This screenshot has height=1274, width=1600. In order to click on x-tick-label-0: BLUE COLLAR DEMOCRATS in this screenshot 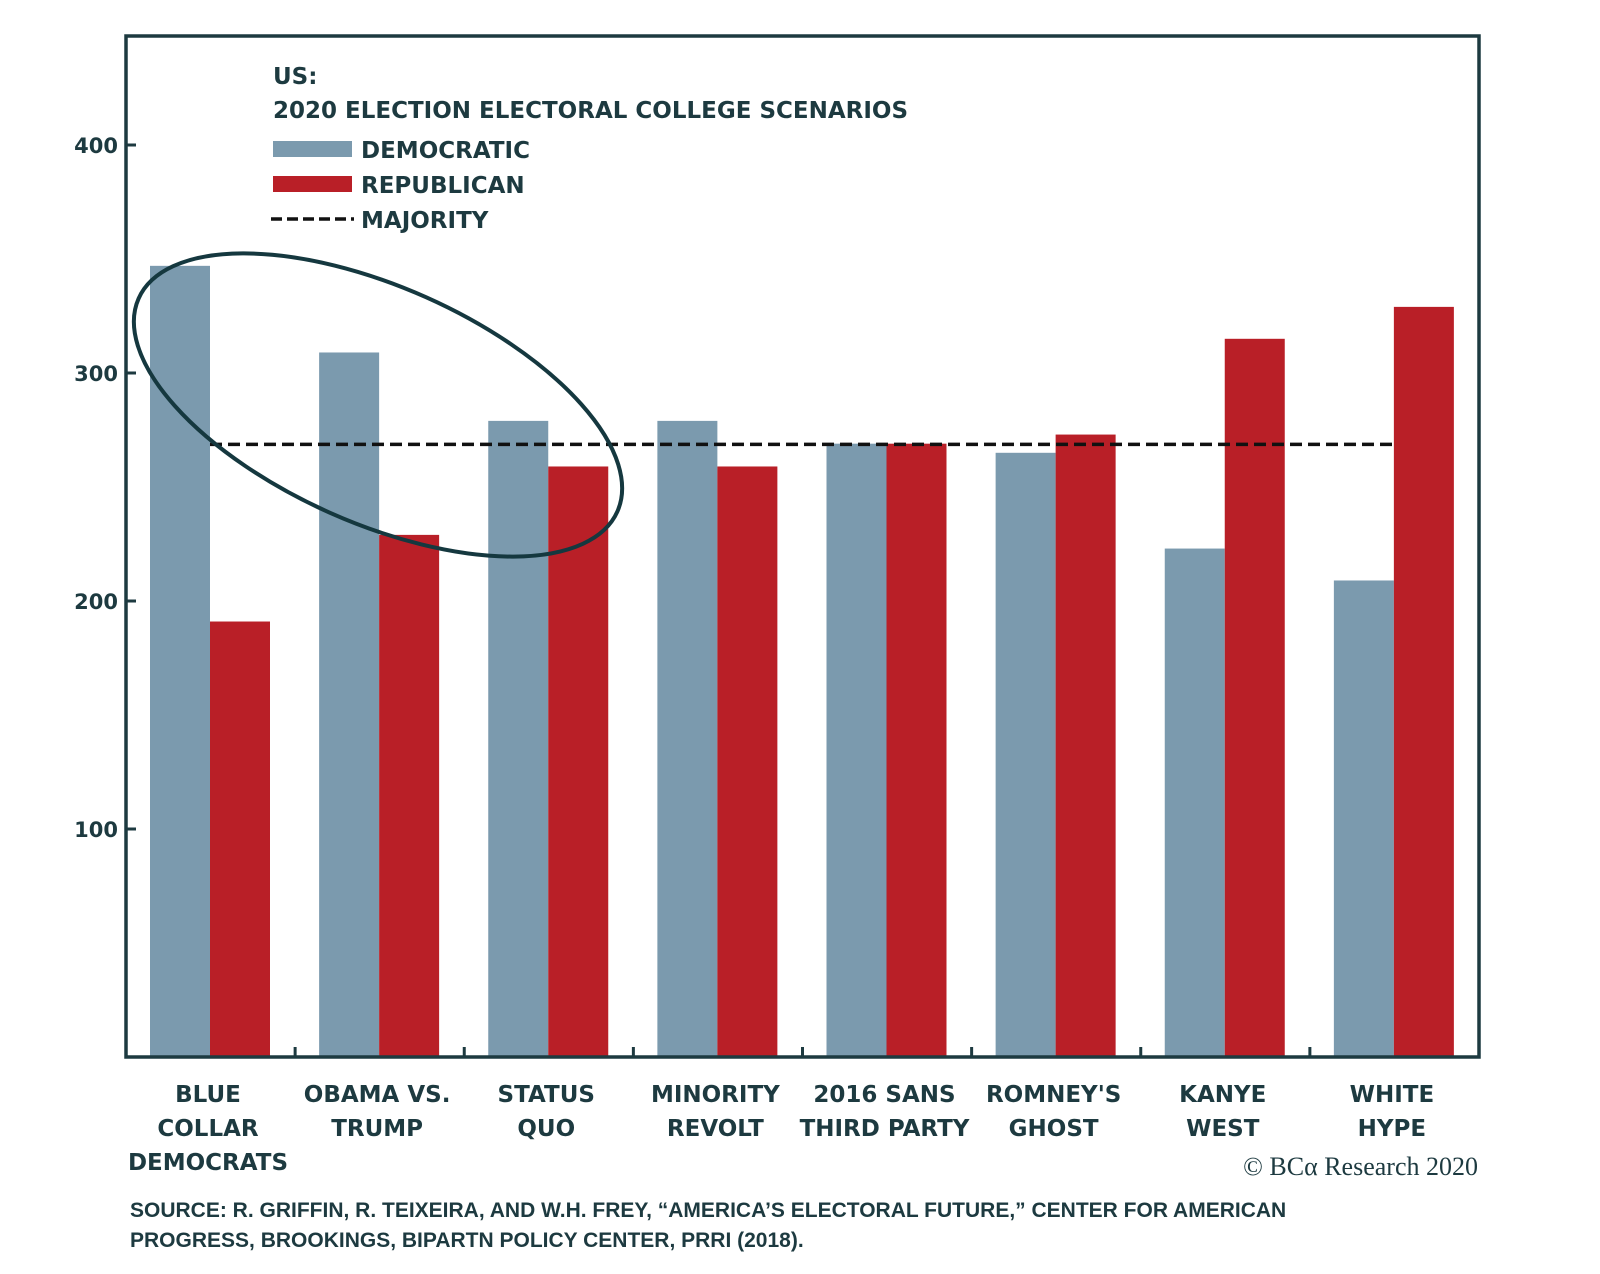, I will do `click(208, 1129)`.